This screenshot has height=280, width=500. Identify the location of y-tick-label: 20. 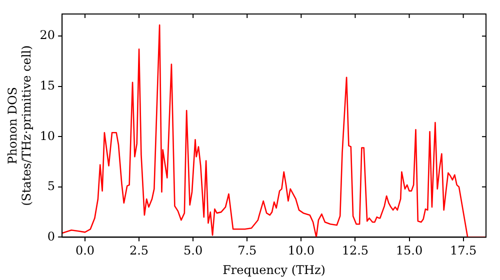
(48, 35).